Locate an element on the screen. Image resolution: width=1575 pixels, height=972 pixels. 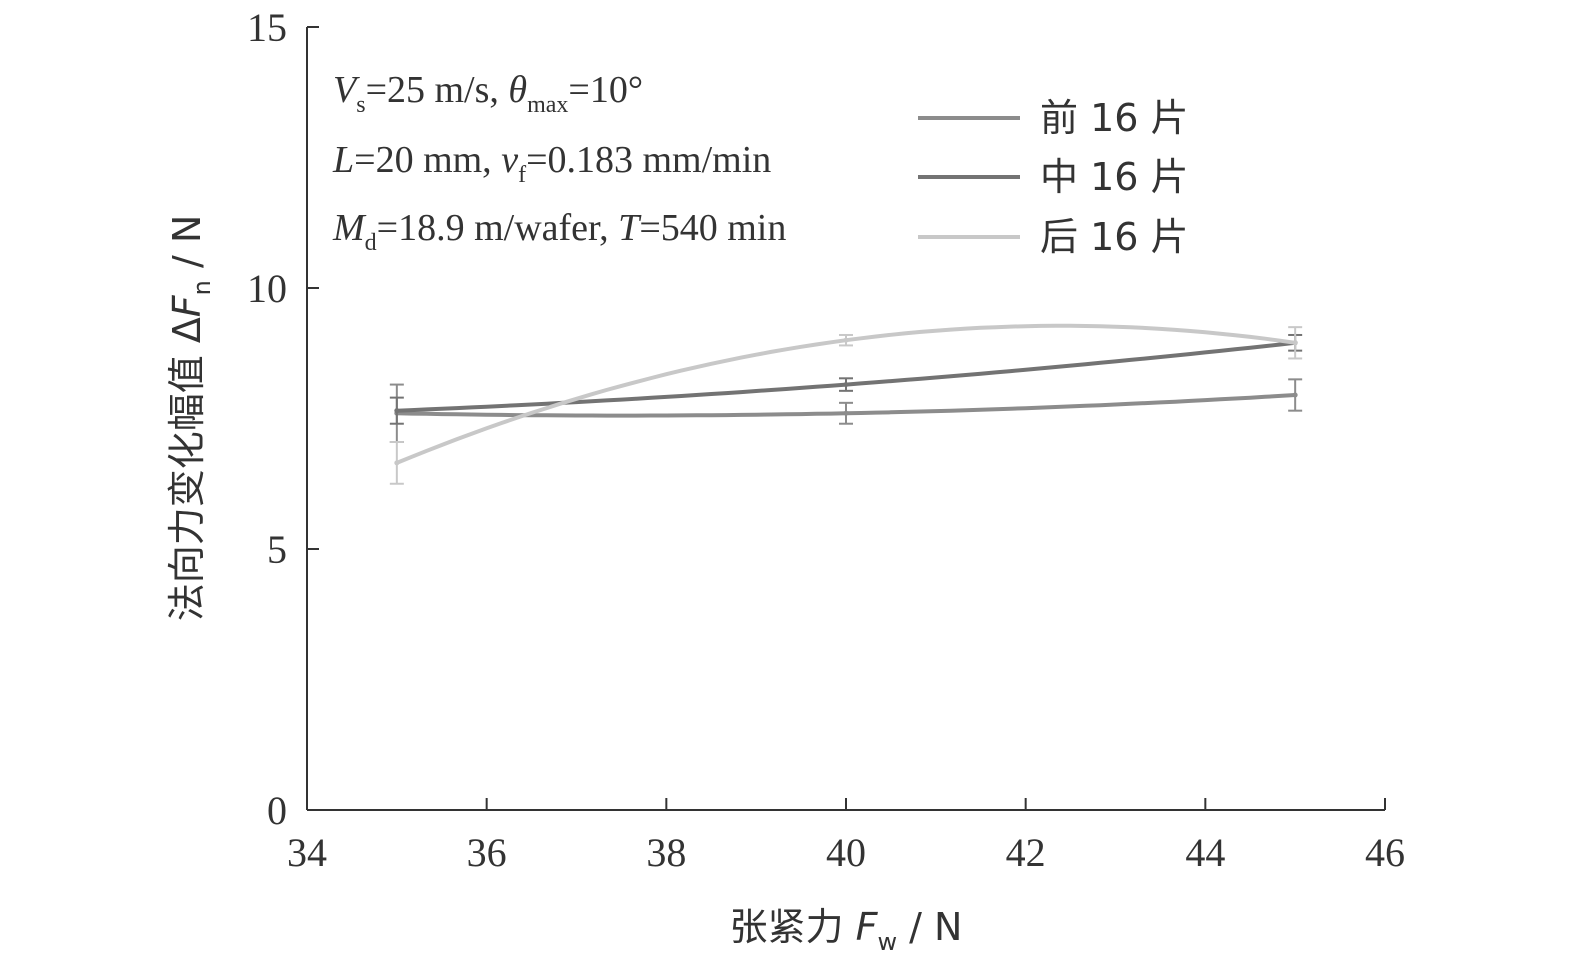
y-axis-title: 法向力变化幅值 ΔFn / N is located at coordinates (190, 418).